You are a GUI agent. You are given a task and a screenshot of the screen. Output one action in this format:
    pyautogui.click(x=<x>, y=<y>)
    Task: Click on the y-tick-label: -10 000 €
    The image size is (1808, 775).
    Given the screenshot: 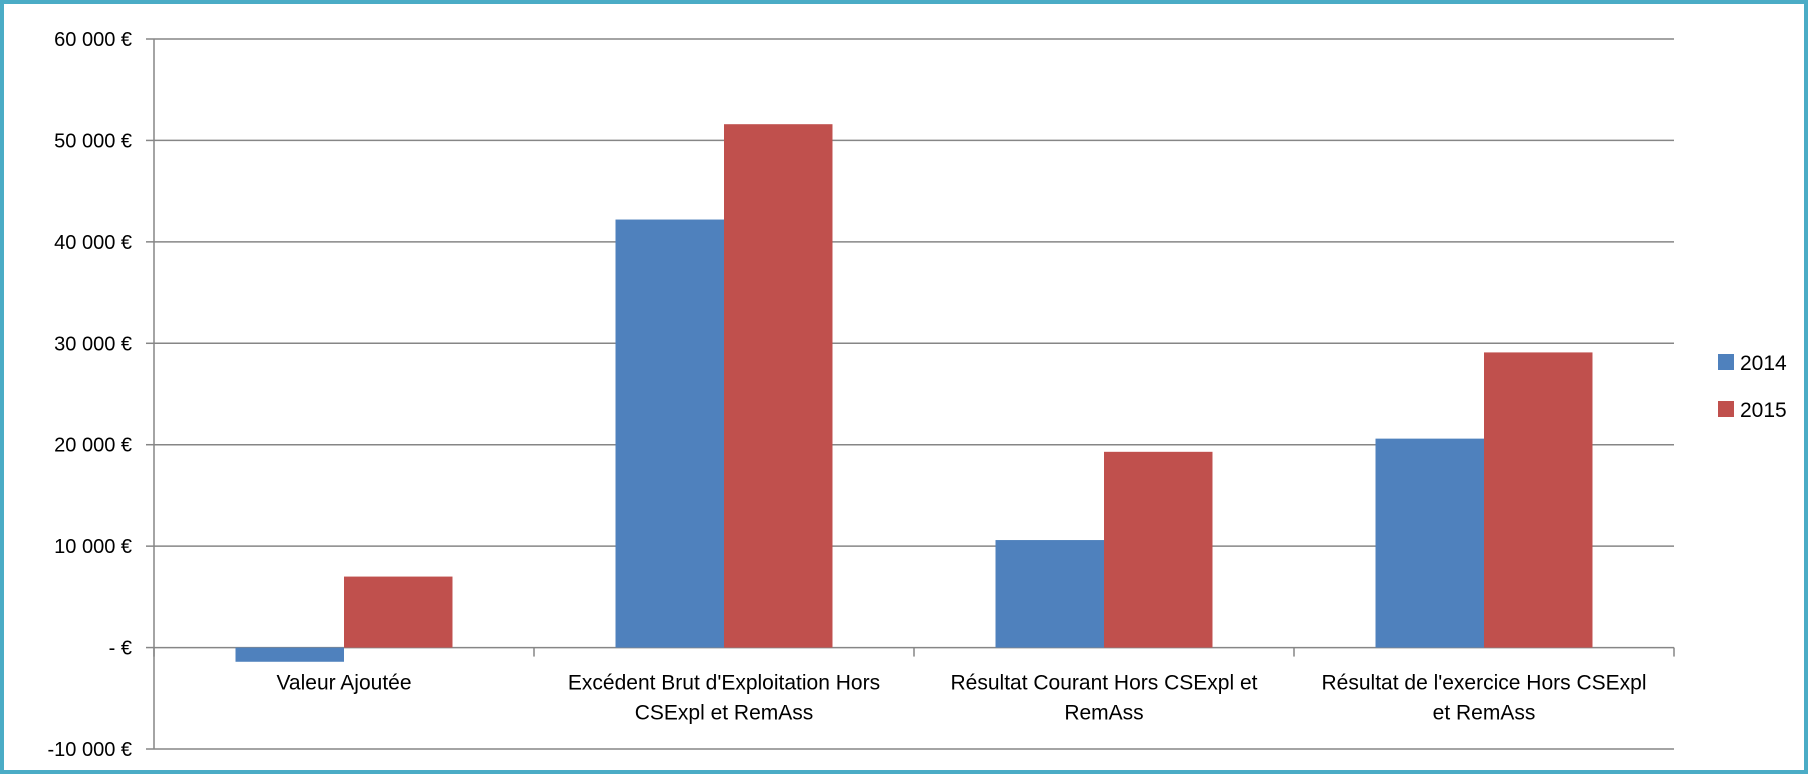 What is the action you would take?
    pyautogui.click(x=89, y=750)
    